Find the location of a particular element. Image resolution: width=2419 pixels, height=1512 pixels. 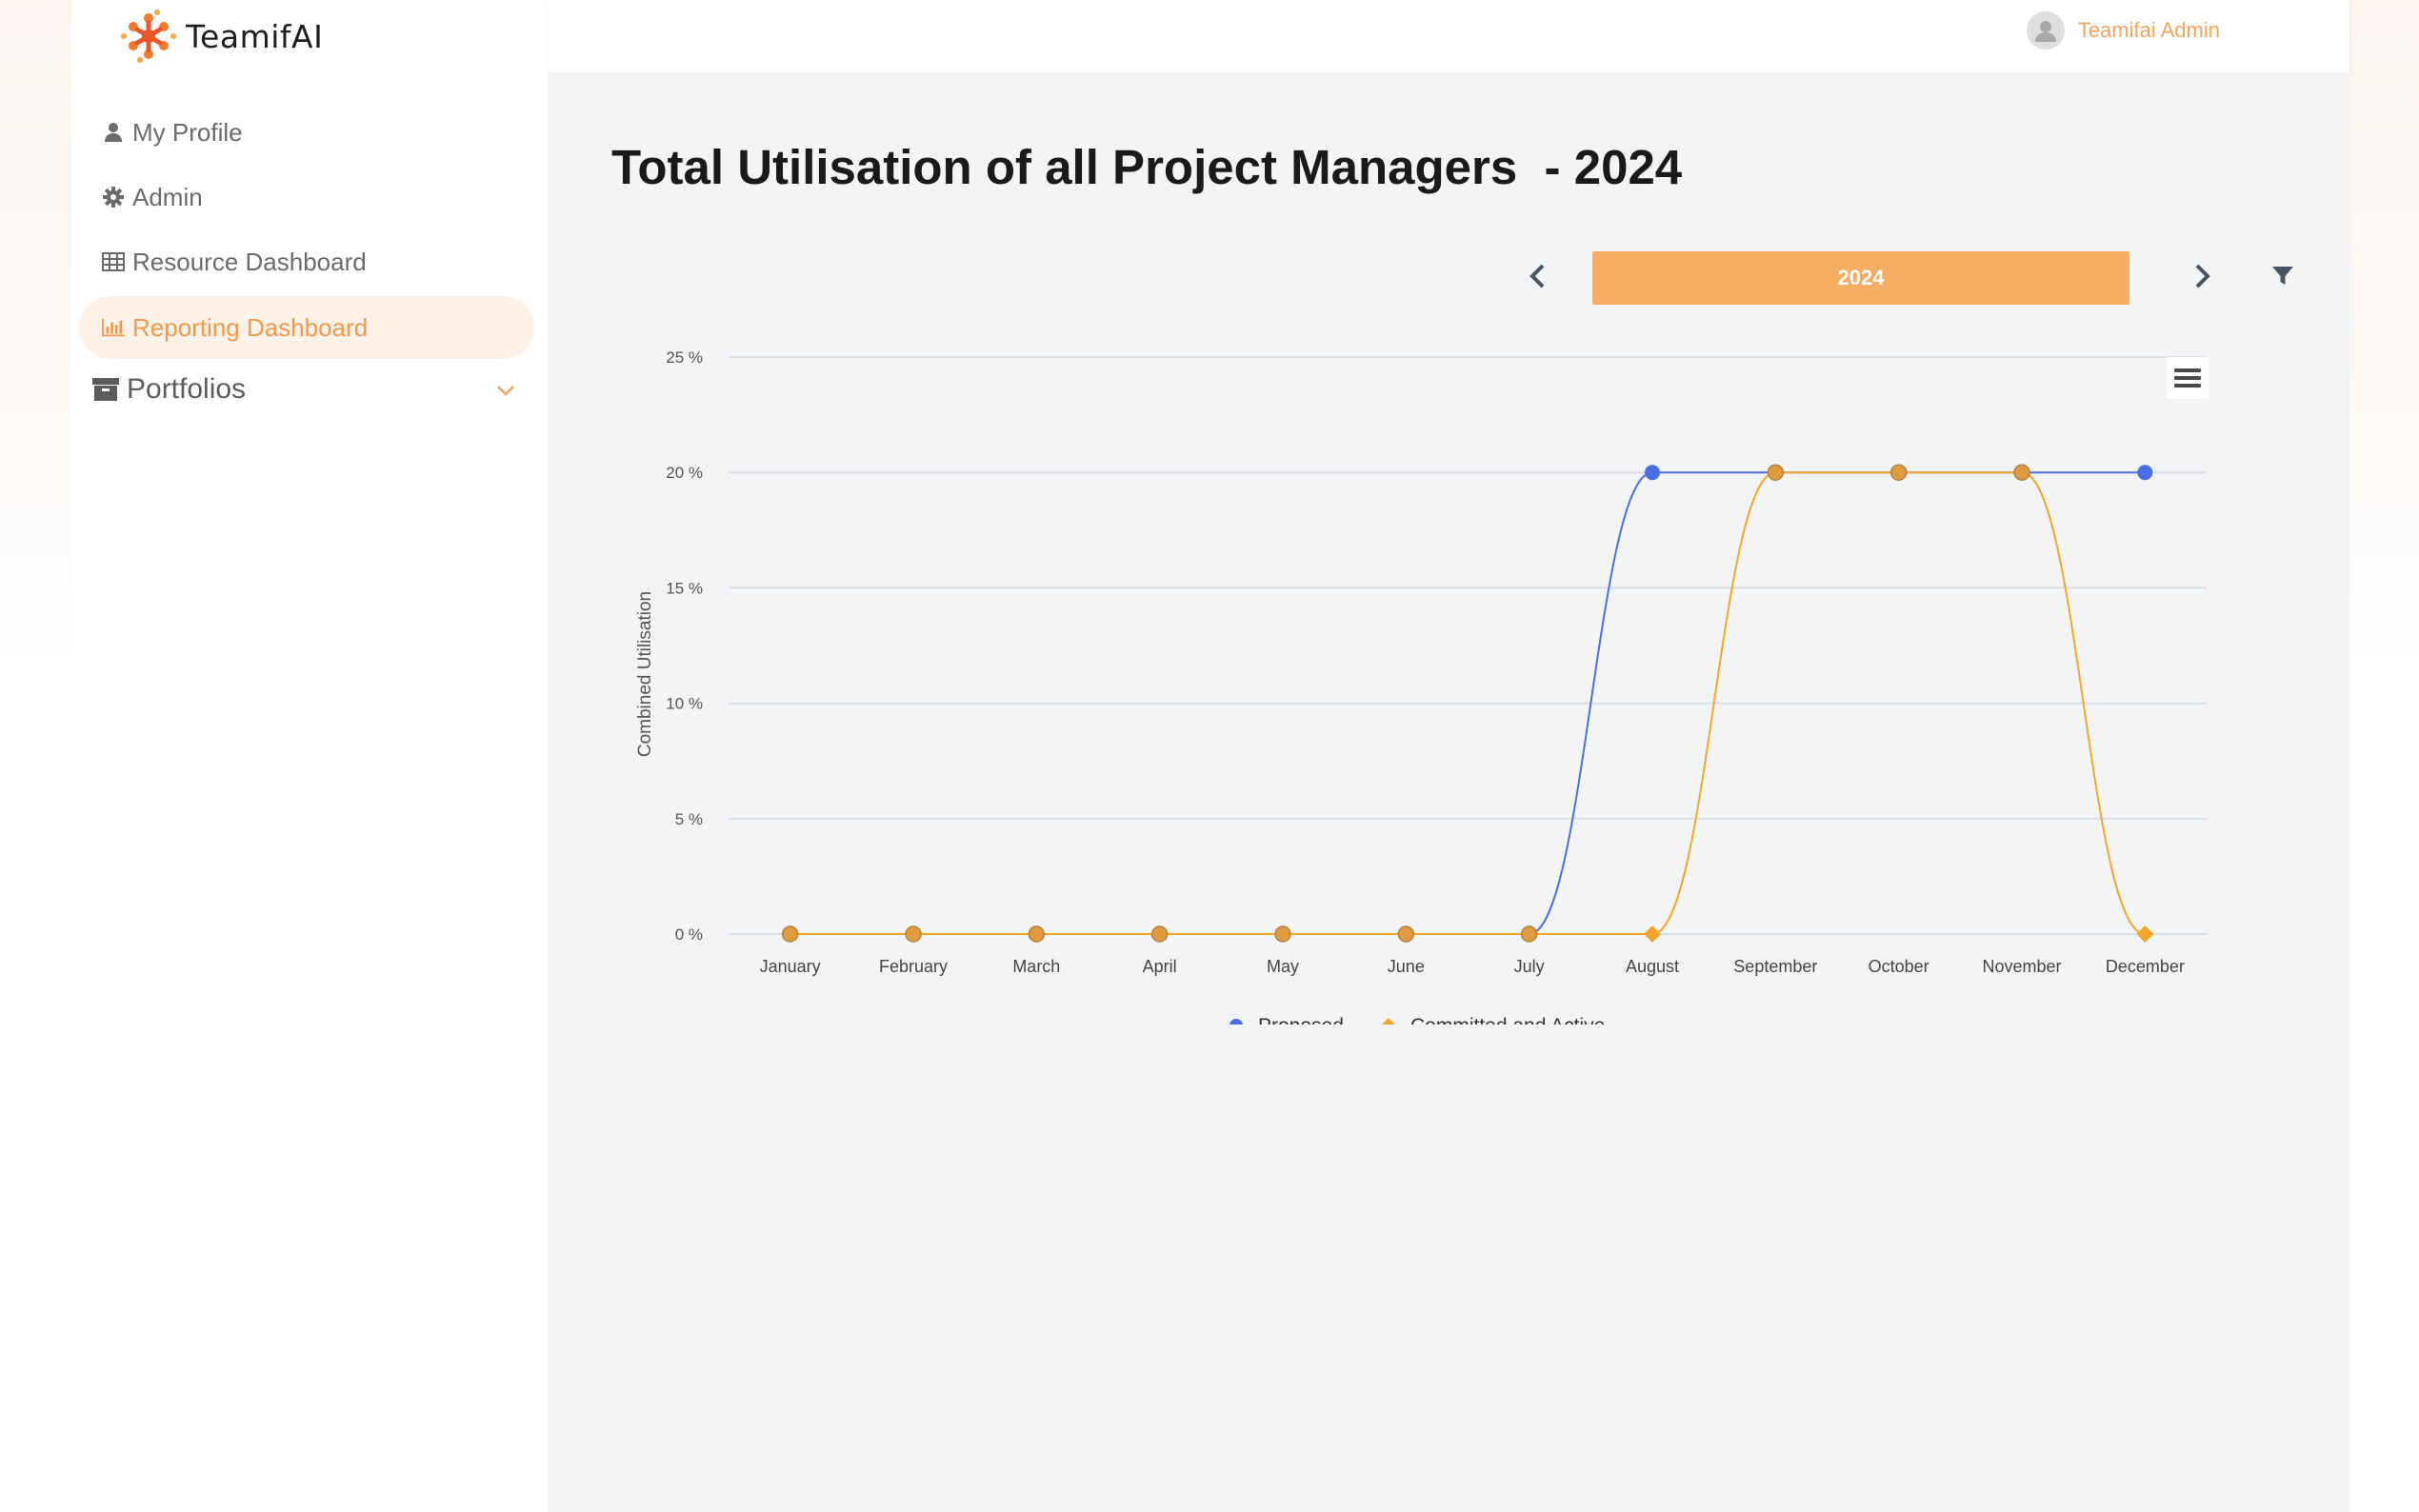

x-tick-label: July is located at coordinates (1529, 966).